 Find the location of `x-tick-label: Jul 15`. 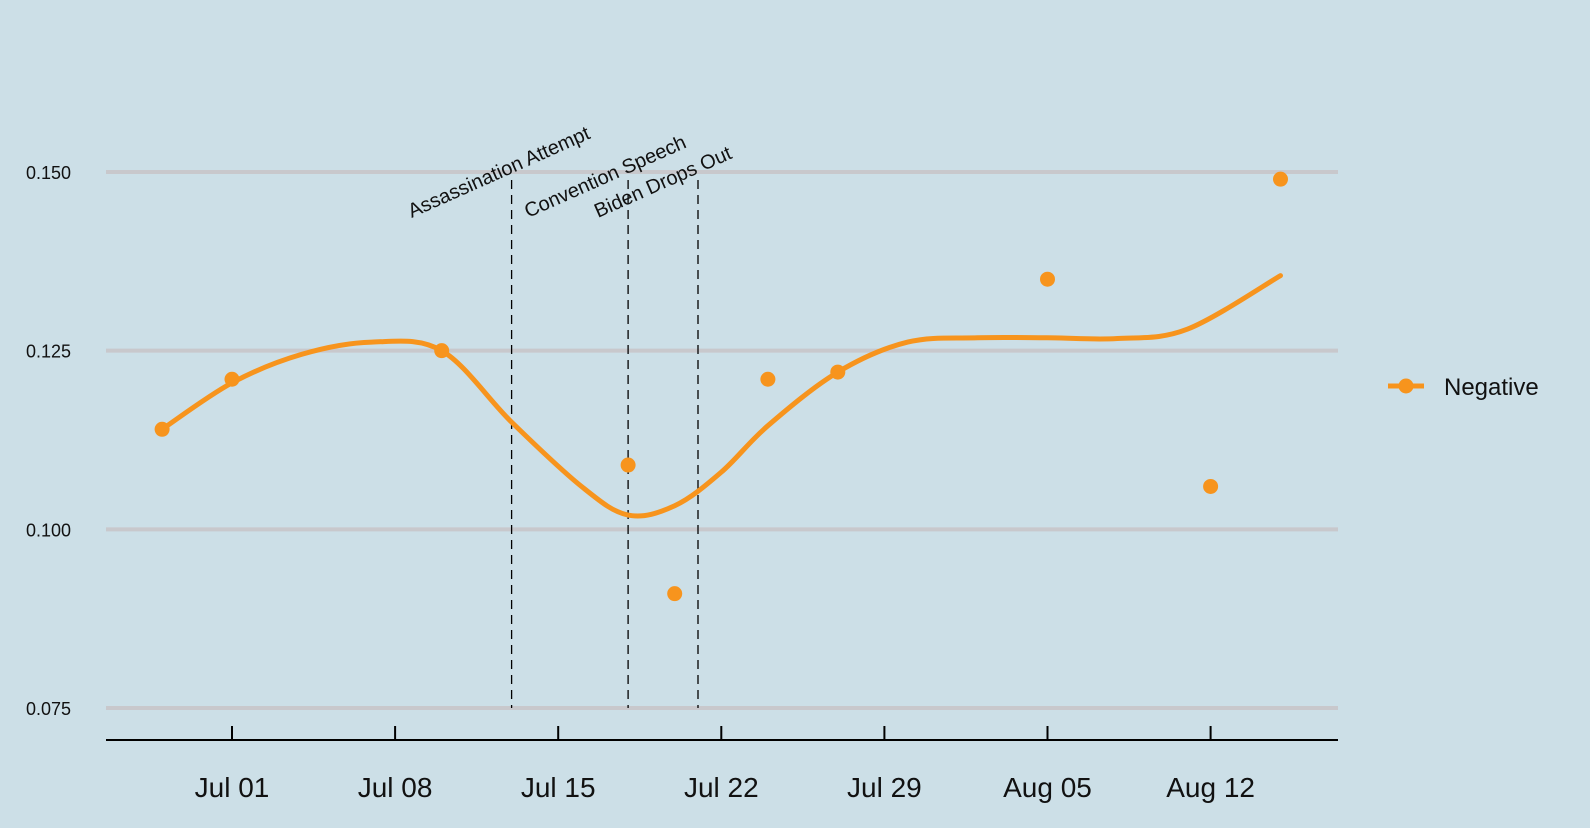

x-tick-label: Jul 15 is located at coordinates (558, 787).